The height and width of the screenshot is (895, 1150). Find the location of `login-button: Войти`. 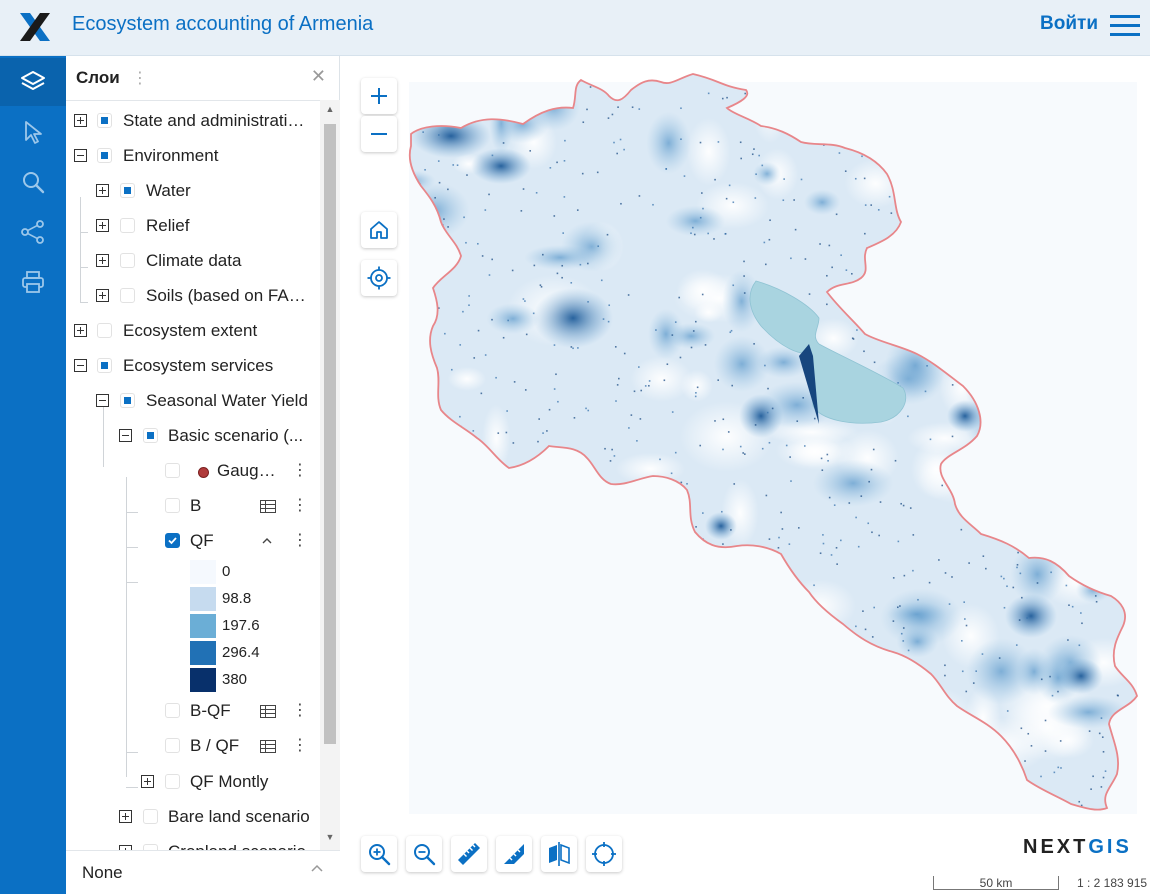

login-button: Войти is located at coordinates (1069, 23).